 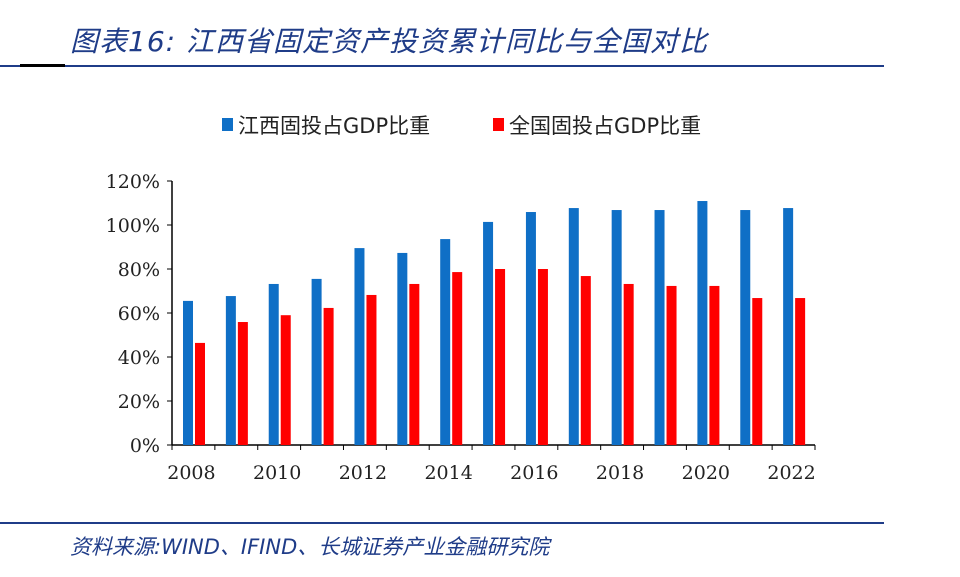 I want to click on x-tick-label: 2022, so click(x=791, y=473).